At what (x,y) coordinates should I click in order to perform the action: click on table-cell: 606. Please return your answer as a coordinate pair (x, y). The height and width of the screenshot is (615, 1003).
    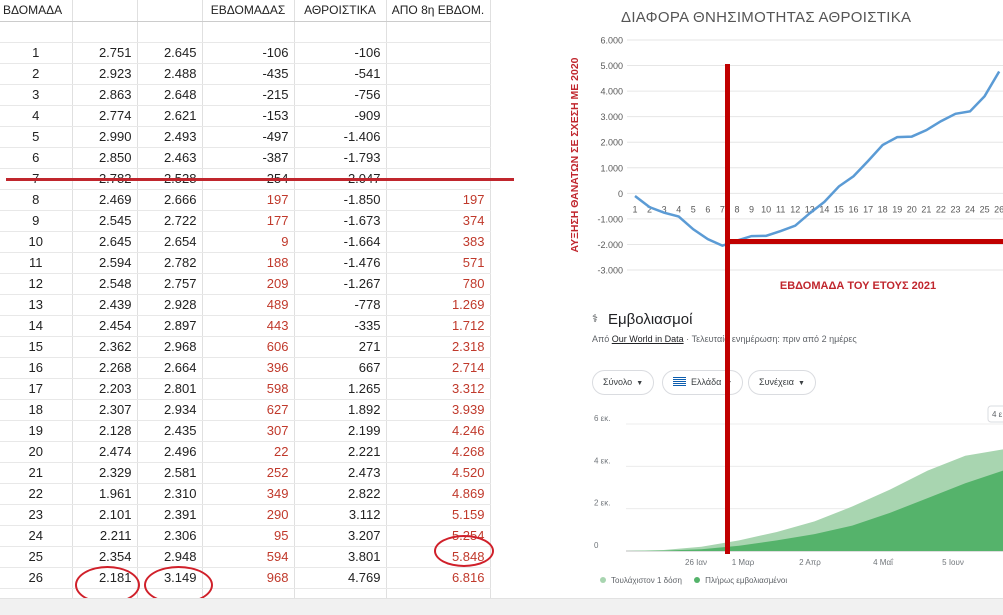
    Looking at the image, I should click on (248, 347).